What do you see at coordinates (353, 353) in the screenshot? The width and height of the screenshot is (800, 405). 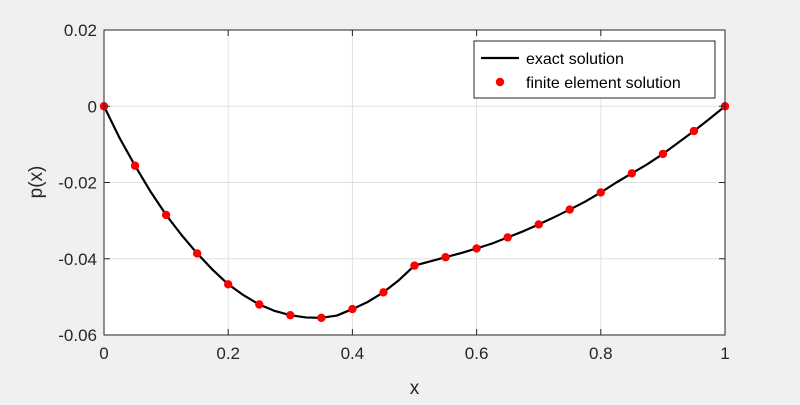 I see `x-tick-label: 0.4` at bounding box center [353, 353].